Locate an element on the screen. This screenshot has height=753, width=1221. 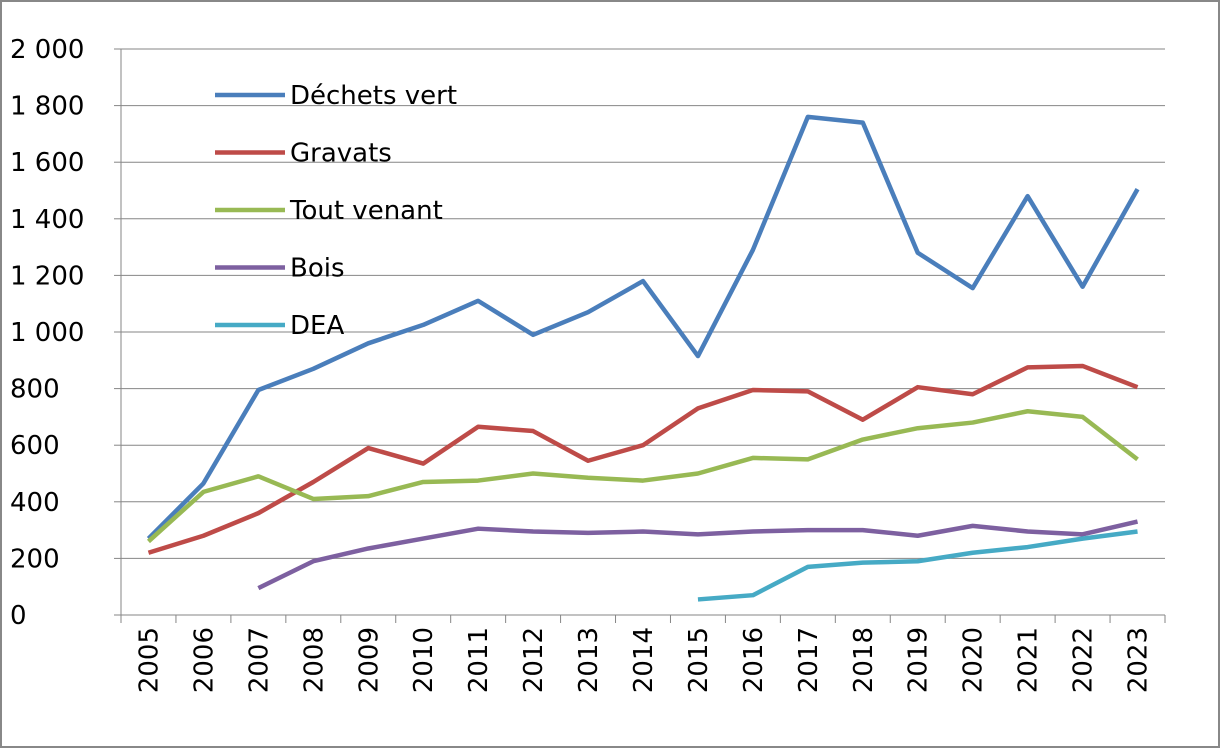
x-tick-label: 2005 is located at coordinates (149, 660).